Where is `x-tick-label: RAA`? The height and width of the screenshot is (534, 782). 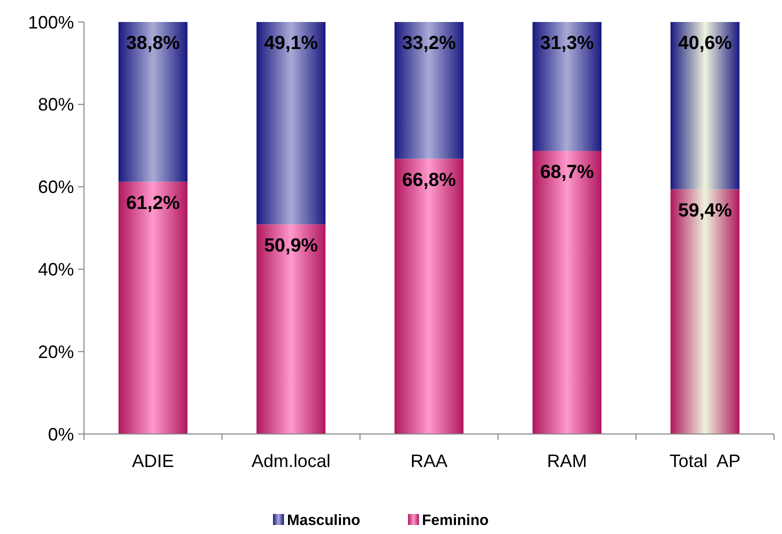 x-tick-label: RAA is located at coordinates (429, 461).